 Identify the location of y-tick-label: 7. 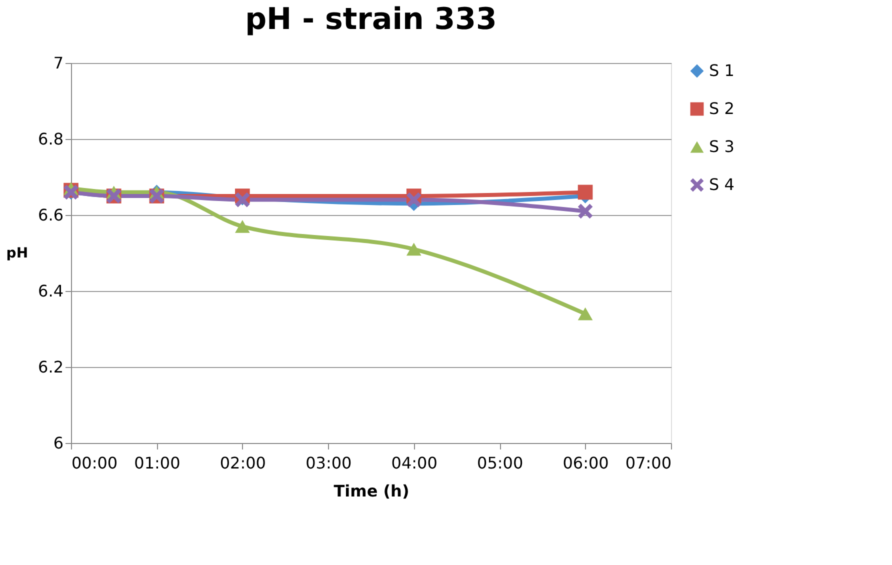
(58, 63).